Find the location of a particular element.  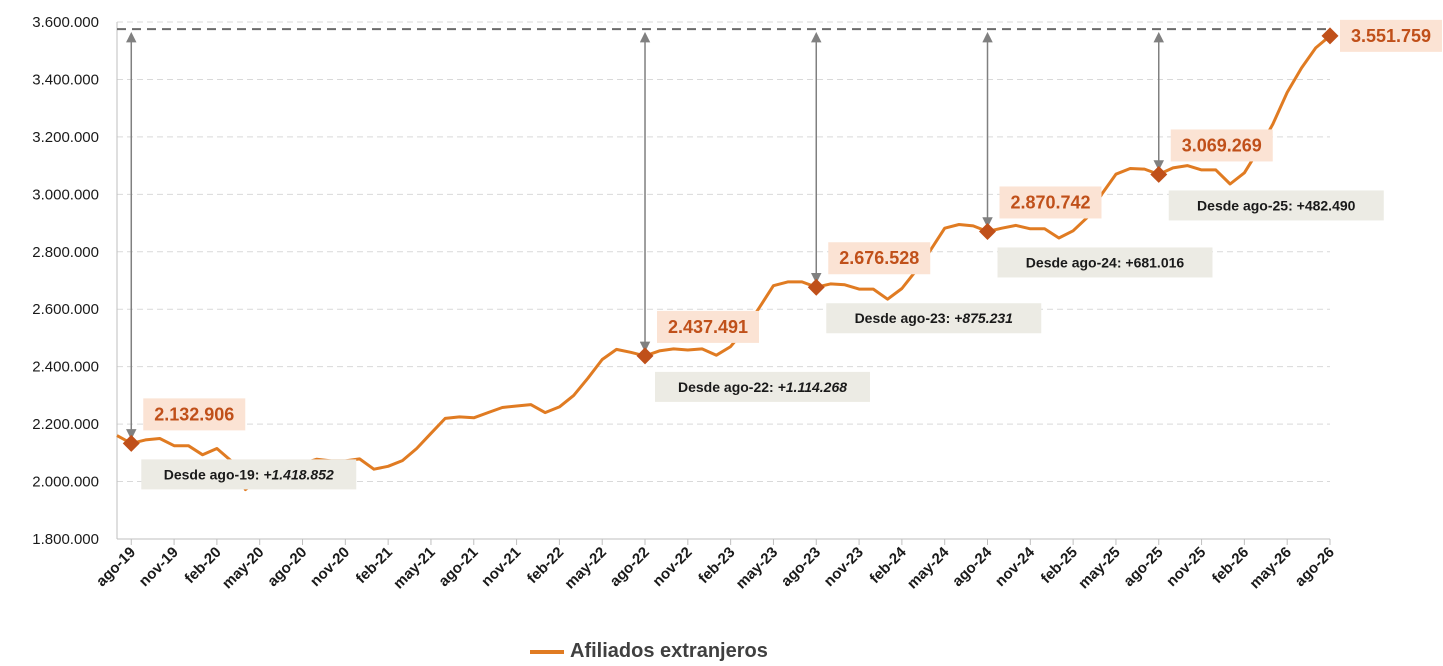

difference-value: +875.231 is located at coordinates (983, 318).